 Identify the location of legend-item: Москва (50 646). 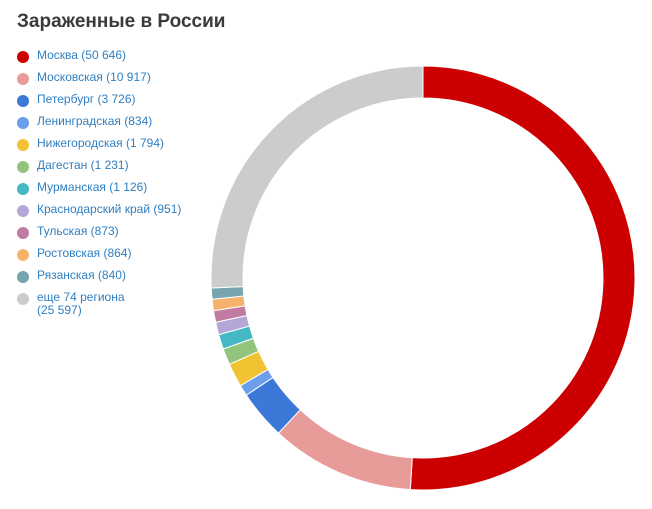
(117, 59).